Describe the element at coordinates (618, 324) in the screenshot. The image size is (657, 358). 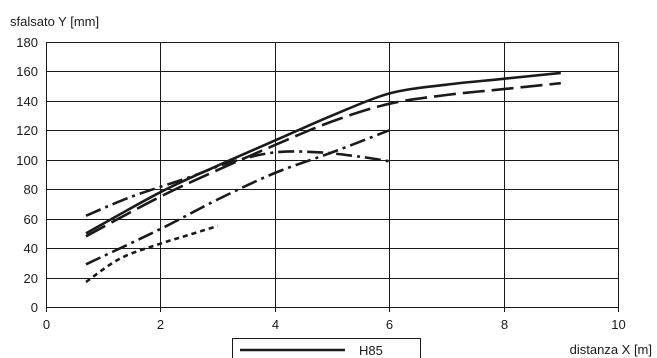
I see `x-tick-label: 10` at that location.